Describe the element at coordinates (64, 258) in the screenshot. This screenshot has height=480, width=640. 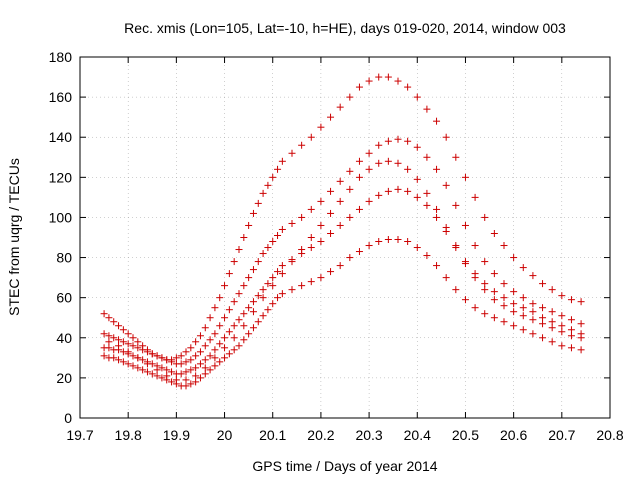
I see `y-tick-label: 80` at that location.